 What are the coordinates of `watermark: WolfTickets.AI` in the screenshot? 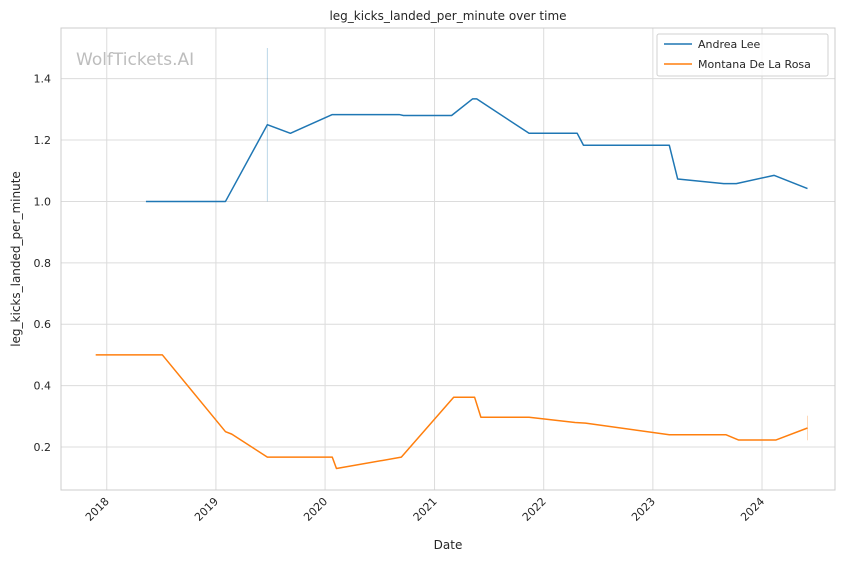 It's located at (135, 60).